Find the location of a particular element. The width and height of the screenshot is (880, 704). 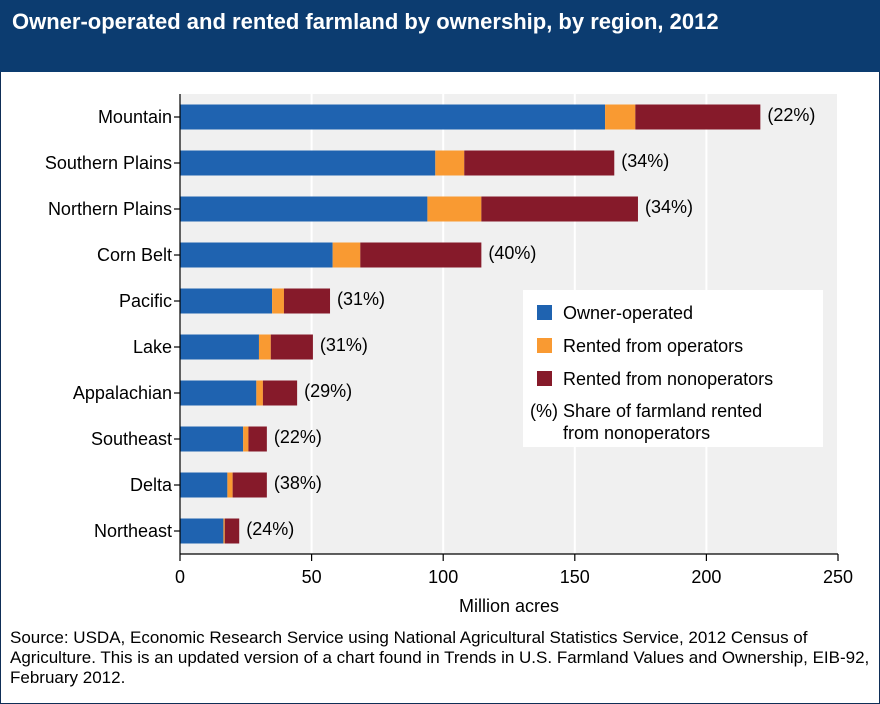

legend-label: Owner-operated is located at coordinates (628, 313).